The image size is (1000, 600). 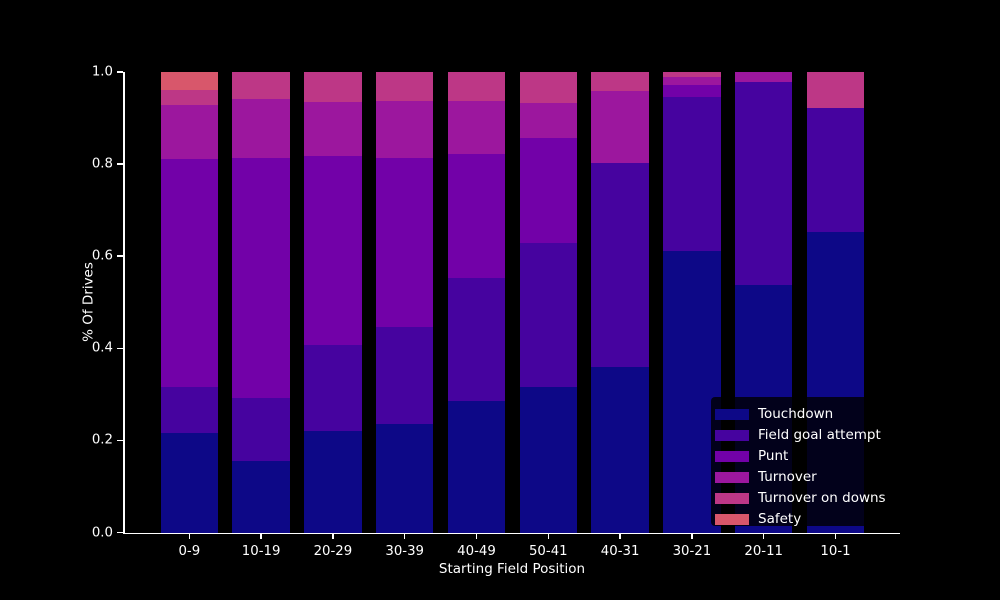 What do you see at coordinates (548, 551) in the screenshot?
I see `x-tick-label: 50-41` at bounding box center [548, 551].